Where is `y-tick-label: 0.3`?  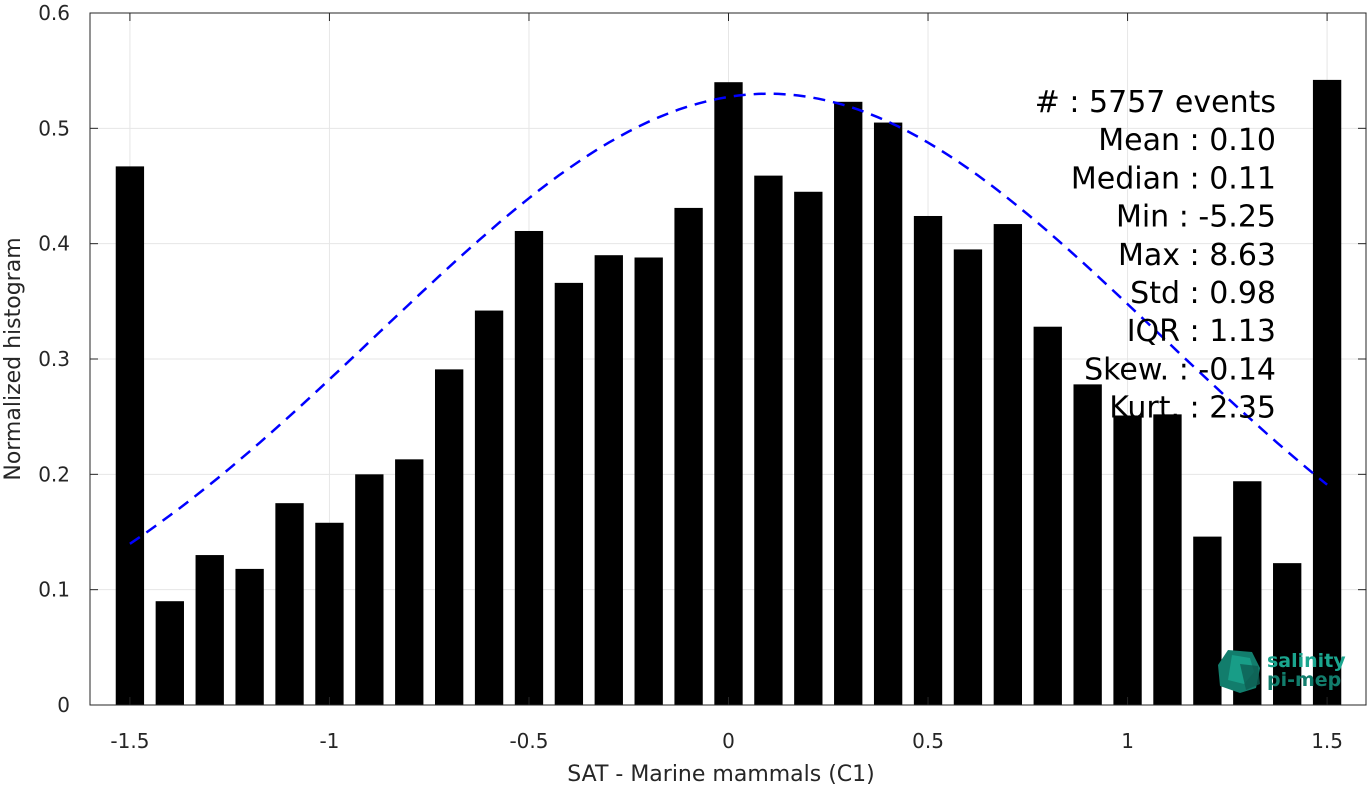
y-tick-label: 0.3 is located at coordinates (54, 359).